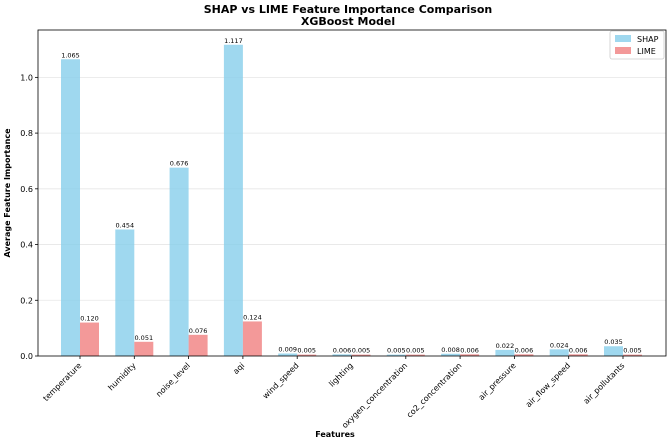 The image size is (669, 441). I want to click on bar-shap-oxygen-concentration, so click(396, 355).